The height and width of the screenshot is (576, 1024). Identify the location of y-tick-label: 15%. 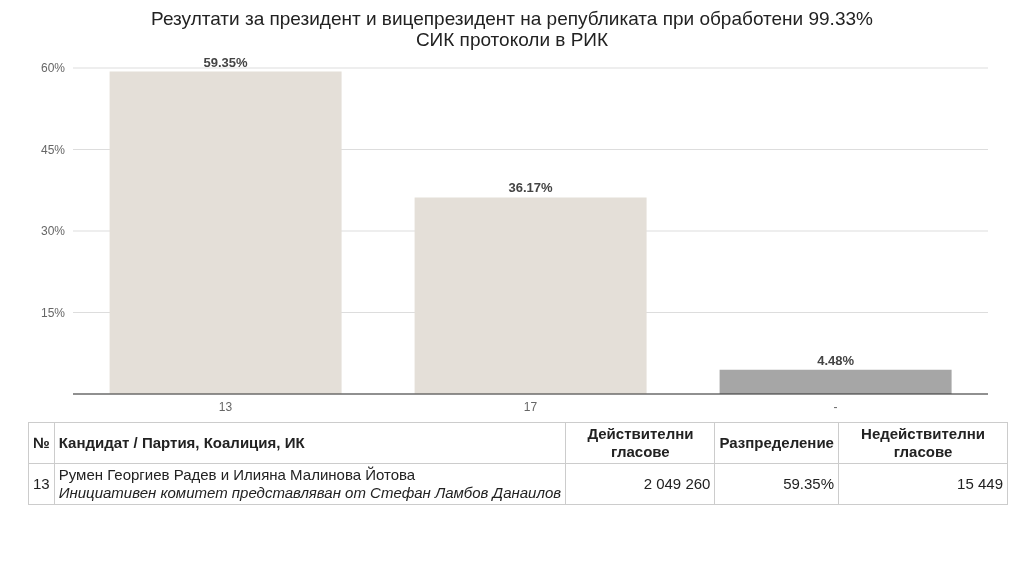
(53, 312).